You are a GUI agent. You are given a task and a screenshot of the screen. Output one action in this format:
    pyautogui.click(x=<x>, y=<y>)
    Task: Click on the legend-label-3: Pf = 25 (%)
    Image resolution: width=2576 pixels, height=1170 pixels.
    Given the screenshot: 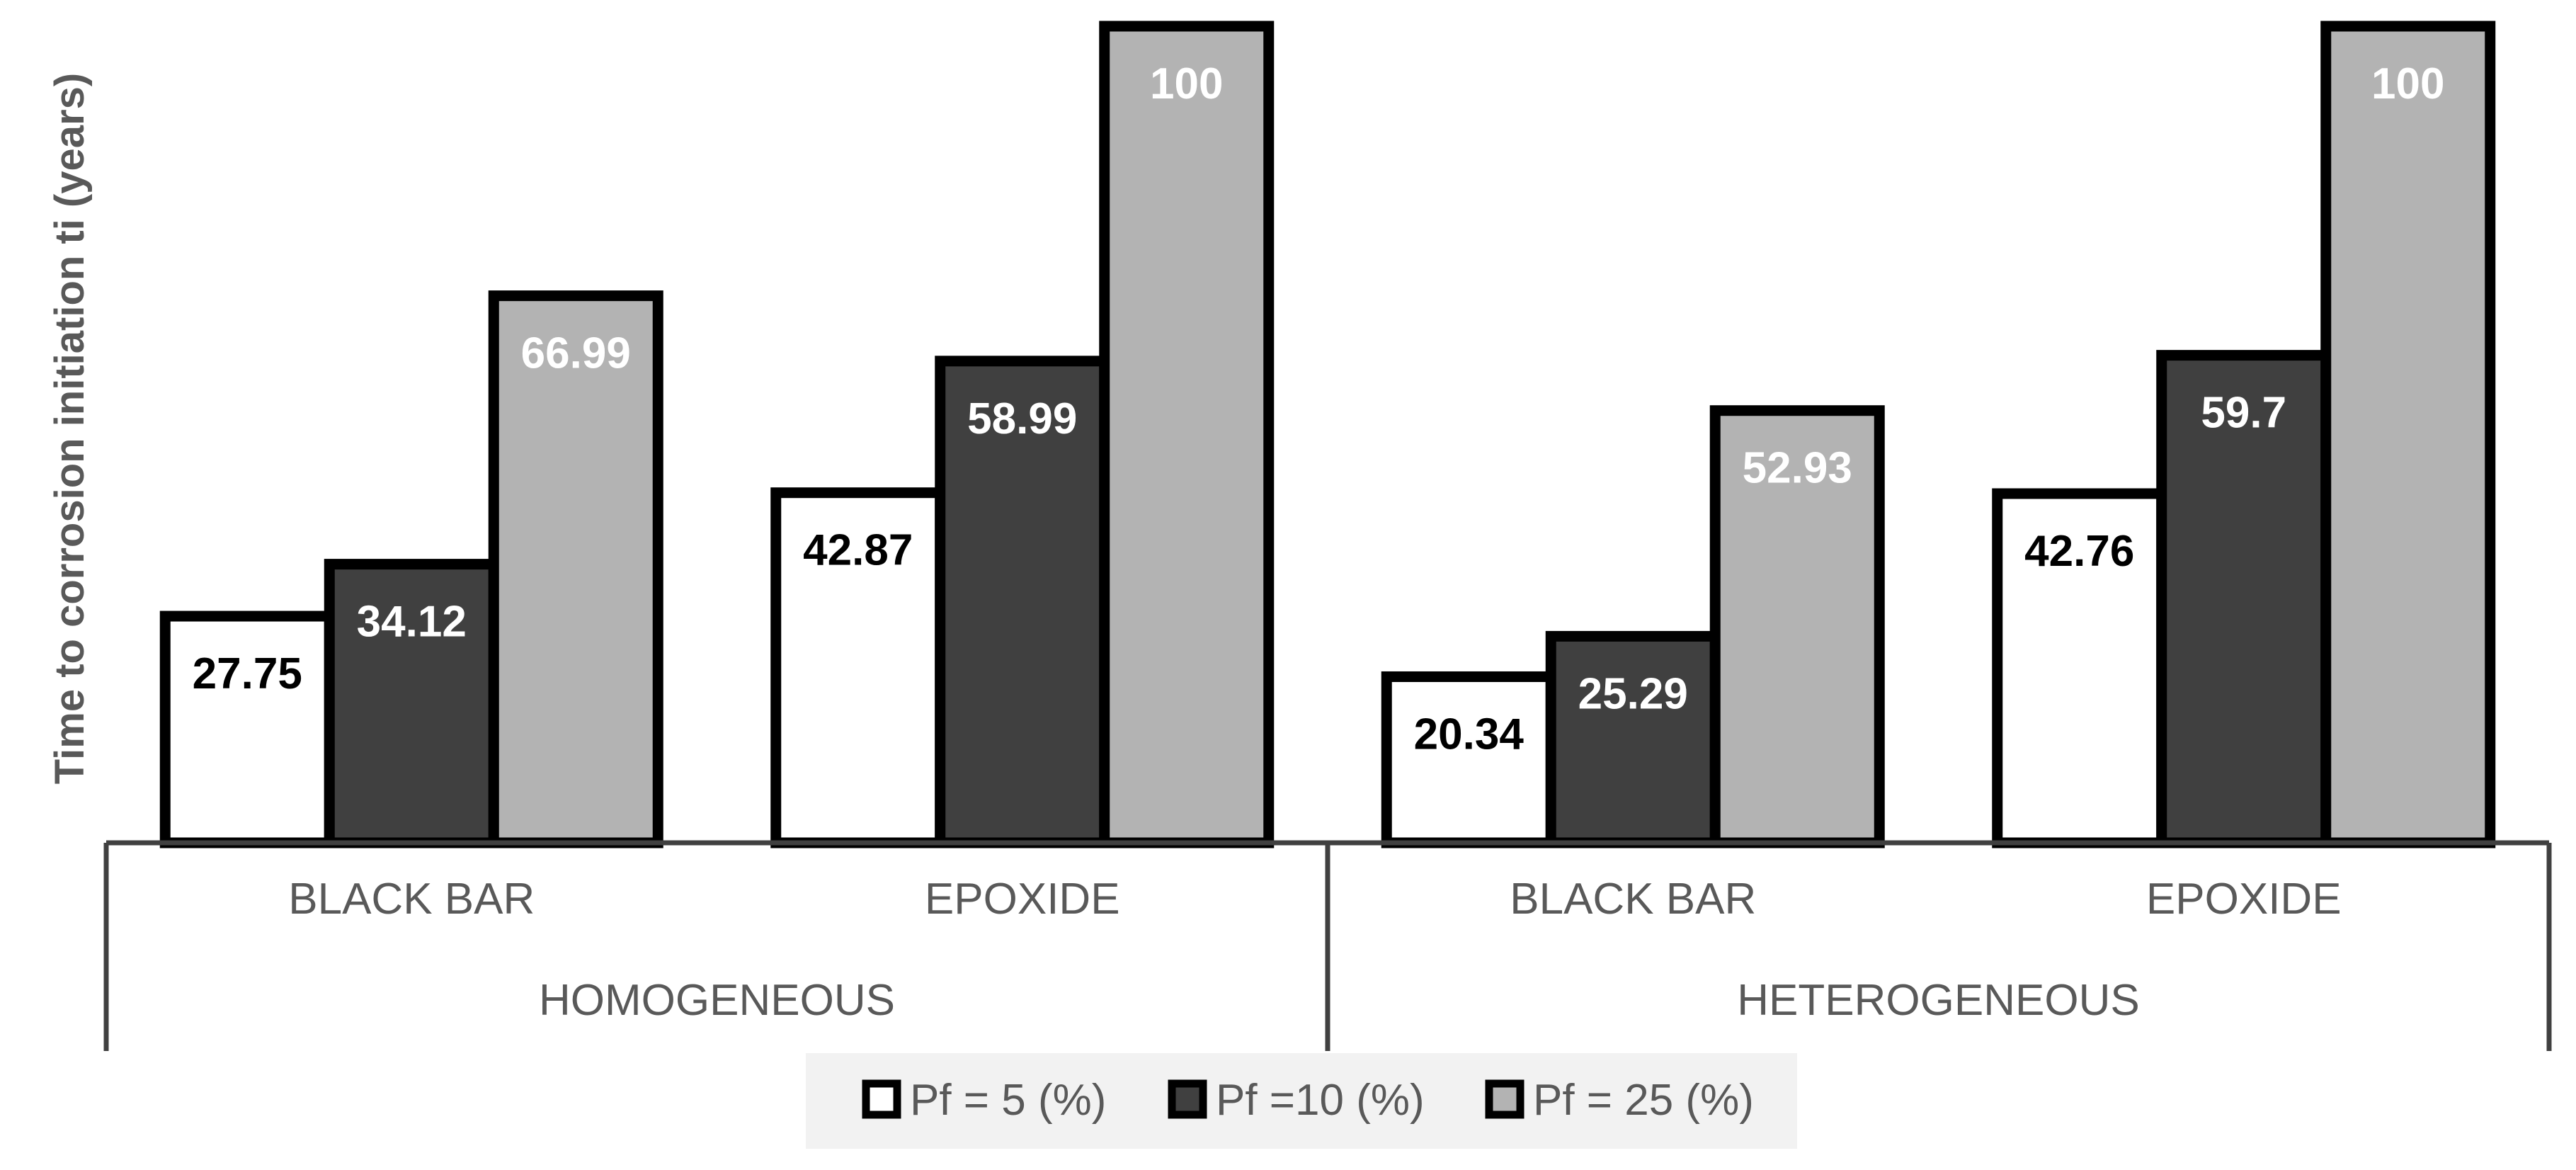 What is the action you would take?
    pyautogui.click(x=1644, y=1100)
    